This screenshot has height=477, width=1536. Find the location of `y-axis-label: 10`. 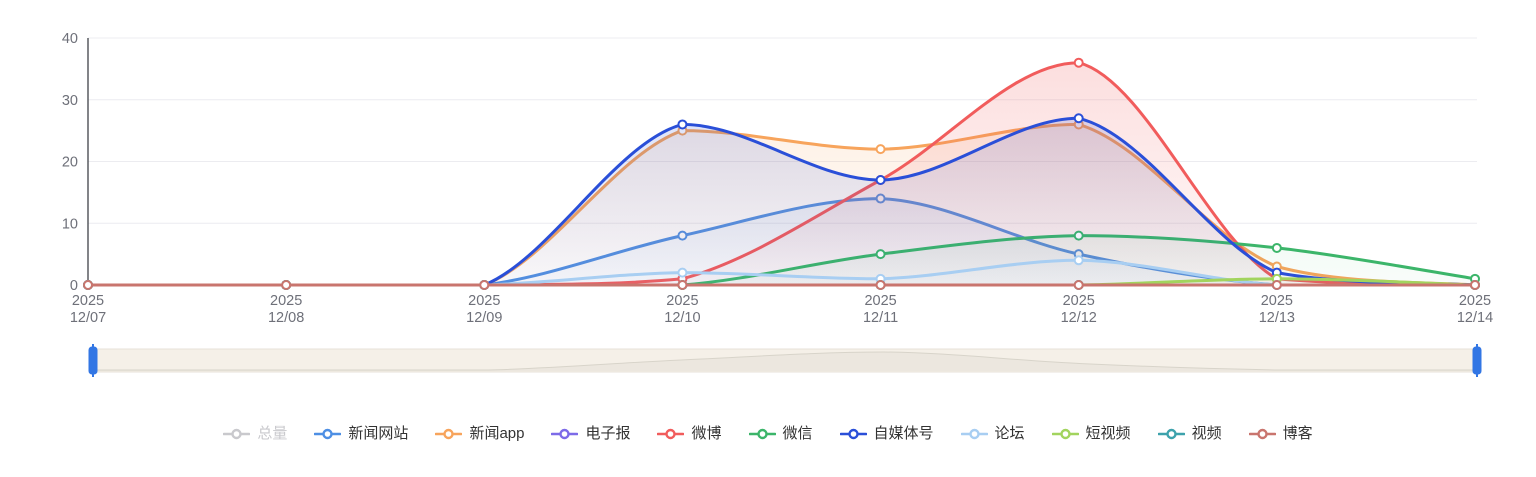

y-axis-label: 10 is located at coordinates (70, 224).